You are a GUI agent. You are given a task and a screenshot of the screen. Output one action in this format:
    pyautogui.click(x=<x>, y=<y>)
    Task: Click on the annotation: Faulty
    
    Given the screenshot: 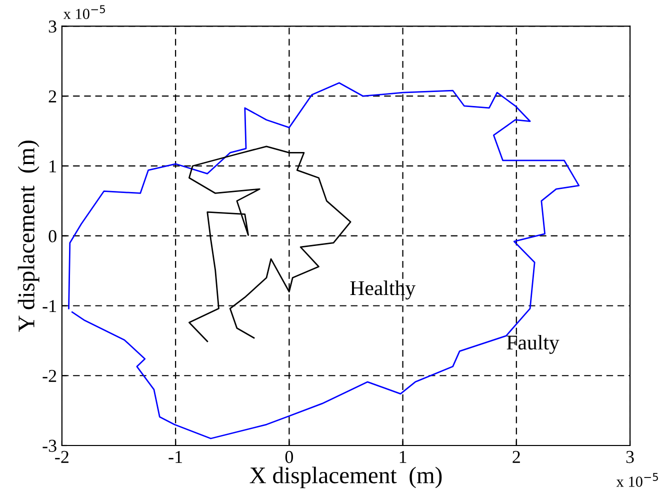 What is the action you would take?
    pyautogui.click(x=533, y=344)
    